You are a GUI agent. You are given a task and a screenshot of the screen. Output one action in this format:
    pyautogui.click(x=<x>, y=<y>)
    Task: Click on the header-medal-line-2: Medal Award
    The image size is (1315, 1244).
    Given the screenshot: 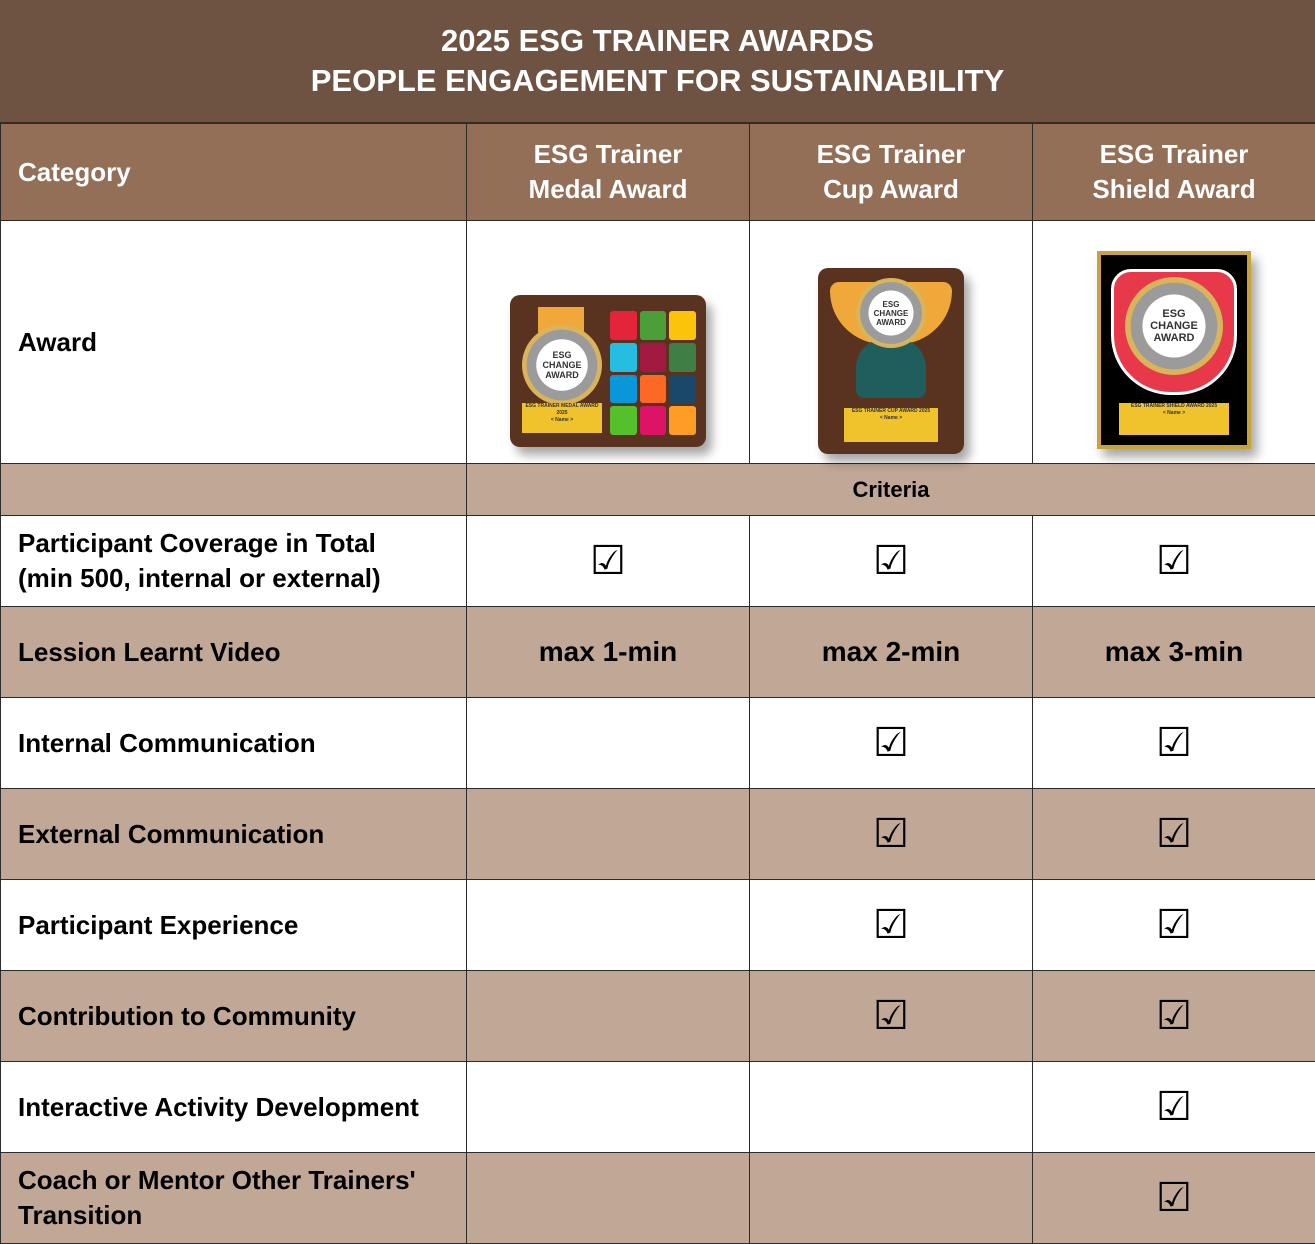 What is the action you would take?
    pyautogui.click(x=608, y=189)
    